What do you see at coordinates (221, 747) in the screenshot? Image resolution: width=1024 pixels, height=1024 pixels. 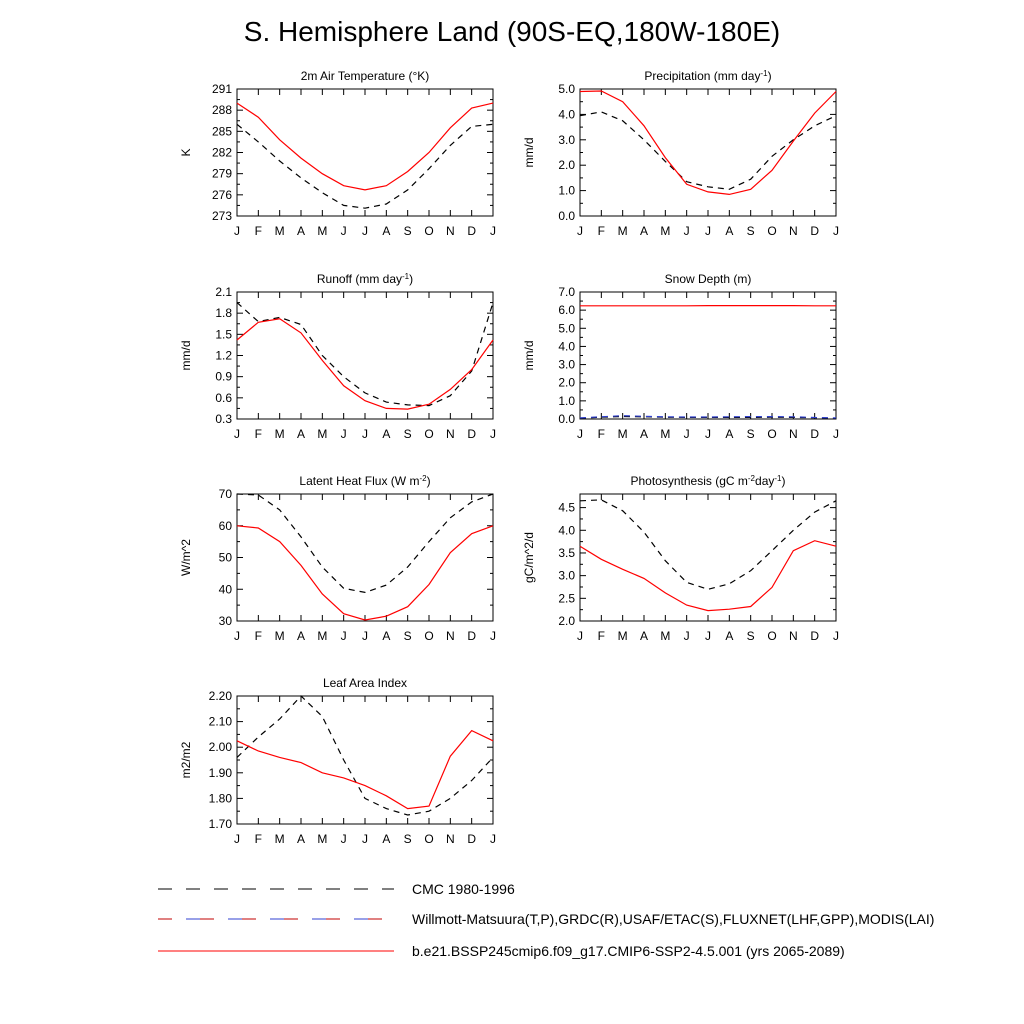 I see `y-tick-label: 2.00` at bounding box center [221, 747].